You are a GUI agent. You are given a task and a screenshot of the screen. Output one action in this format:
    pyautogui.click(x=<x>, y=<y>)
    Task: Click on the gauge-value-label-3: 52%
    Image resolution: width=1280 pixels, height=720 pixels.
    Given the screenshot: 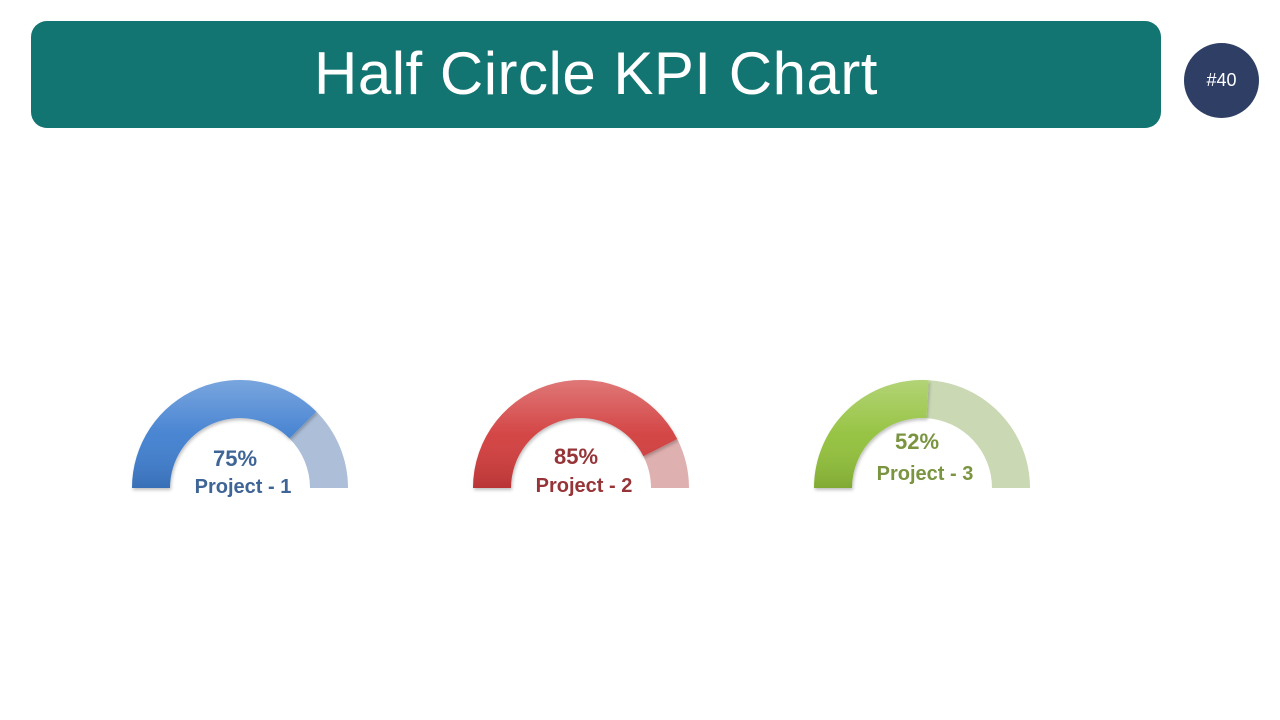 What is the action you would take?
    pyautogui.click(x=917, y=441)
    